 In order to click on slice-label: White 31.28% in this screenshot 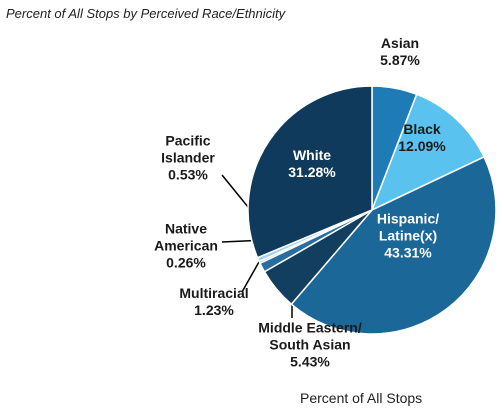, I will do `click(311, 164)`.